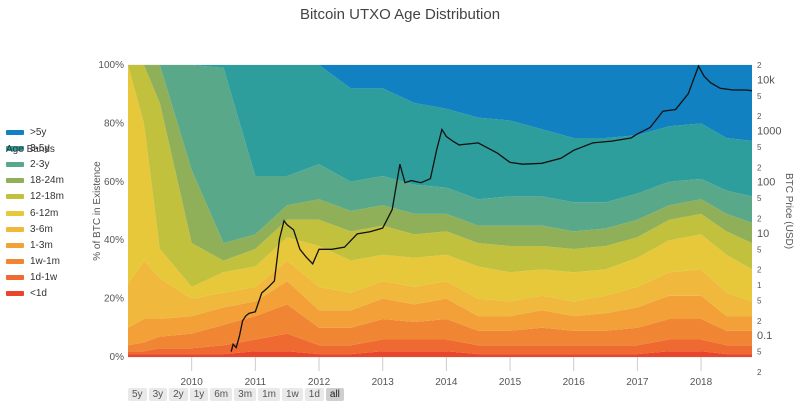 Image resolution: width=800 pixels, height=406 pixels. What do you see at coordinates (137, 394) in the screenshot?
I see `range-button-5y: 5y` at bounding box center [137, 394].